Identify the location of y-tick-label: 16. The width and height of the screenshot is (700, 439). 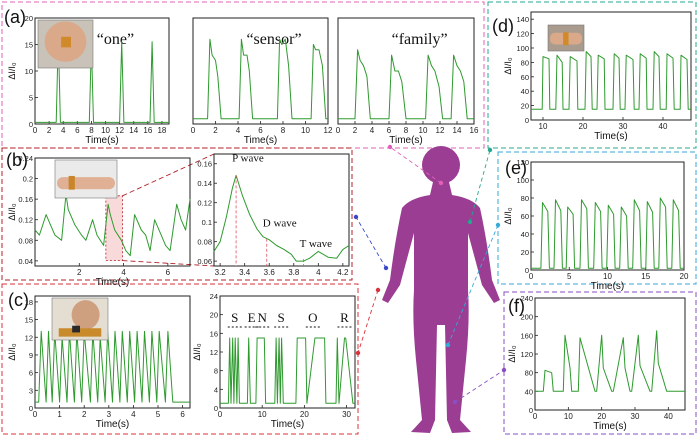
(214, 333).